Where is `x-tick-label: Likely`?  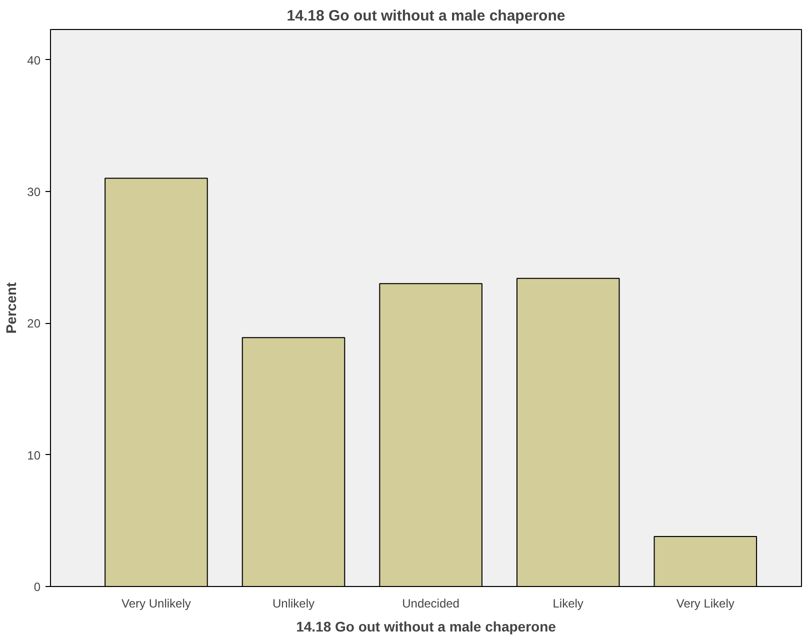
x-tick-label: Likely is located at coordinates (568, 603).